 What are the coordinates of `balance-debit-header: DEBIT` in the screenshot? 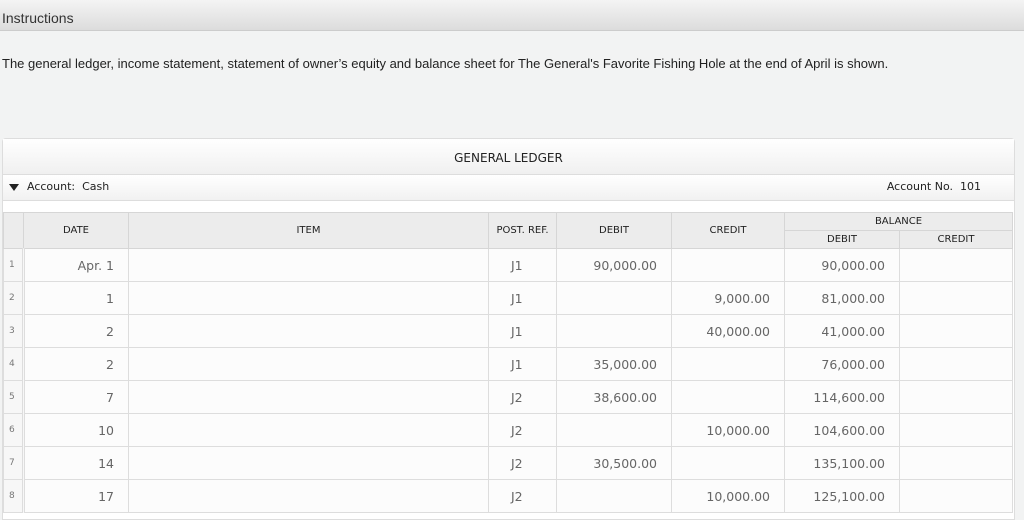 It's located at (842, 239).